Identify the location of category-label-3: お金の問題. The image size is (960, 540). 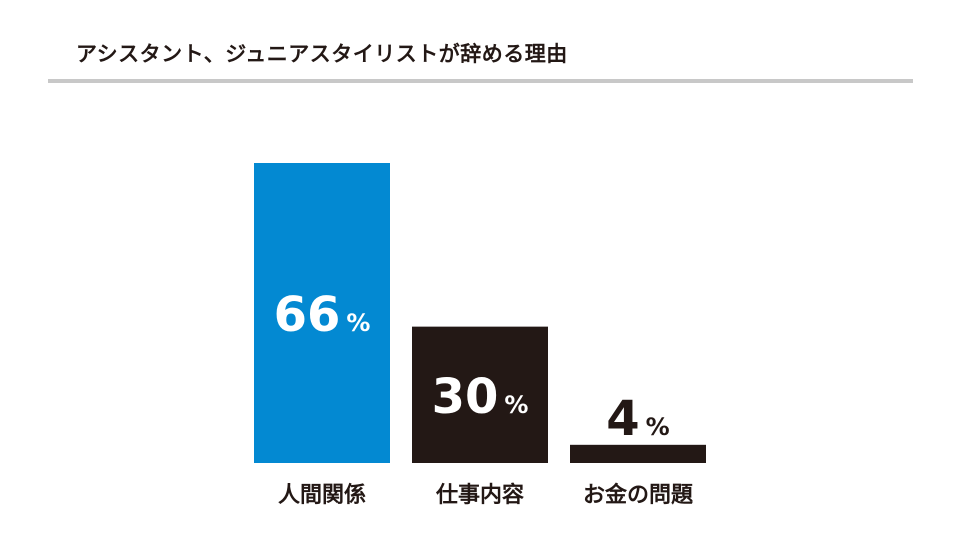
(638, 495).